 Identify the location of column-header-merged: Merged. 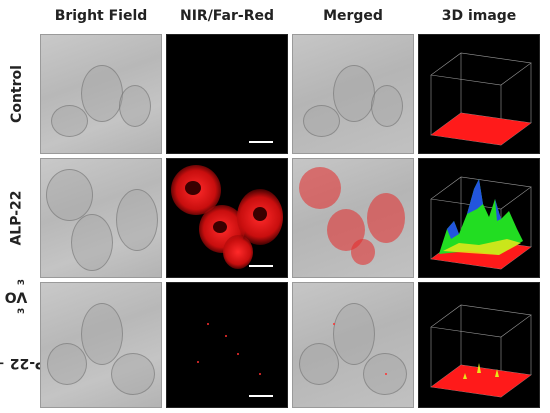
(353, 16).